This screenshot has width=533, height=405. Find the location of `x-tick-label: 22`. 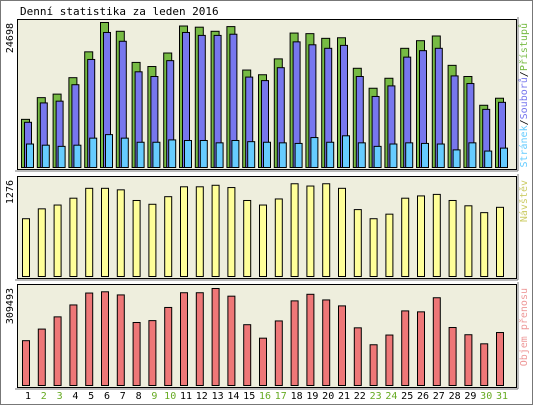

x-tick-label: 22 is located at coordinates (360, 396).